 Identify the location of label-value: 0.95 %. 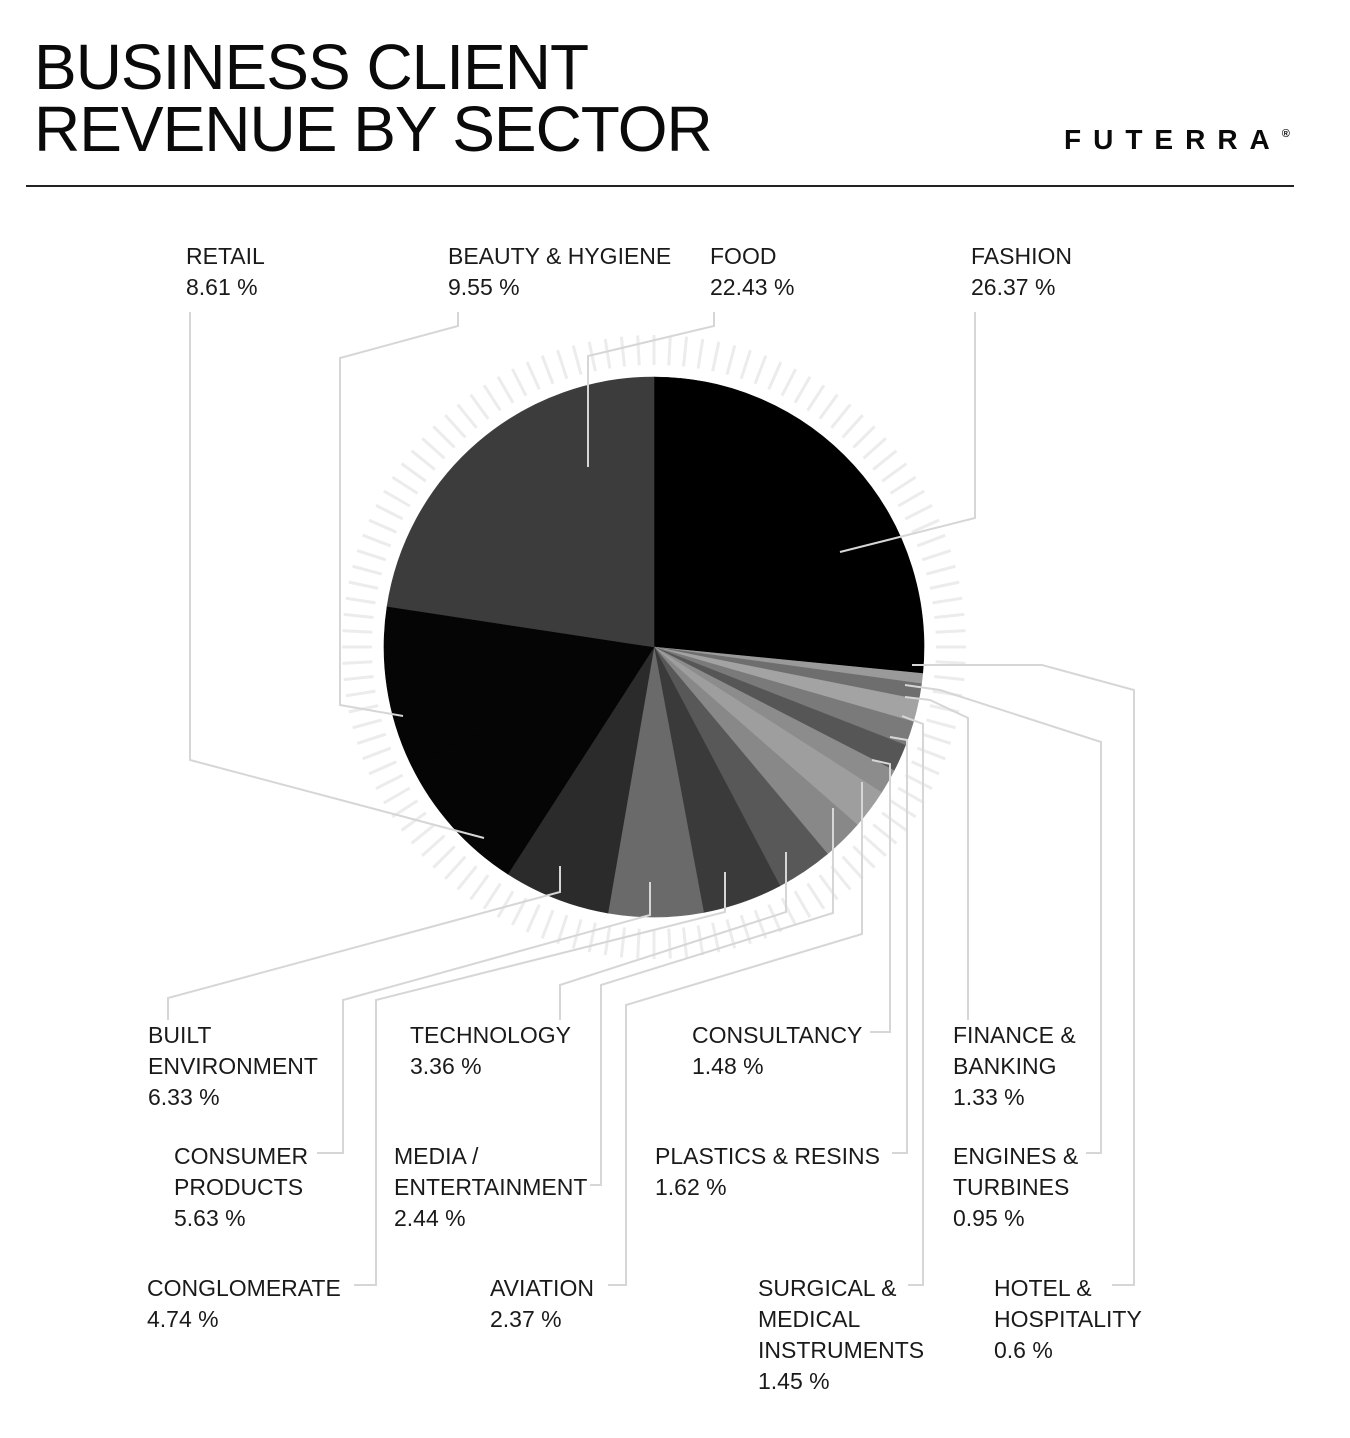
(989, 1218).